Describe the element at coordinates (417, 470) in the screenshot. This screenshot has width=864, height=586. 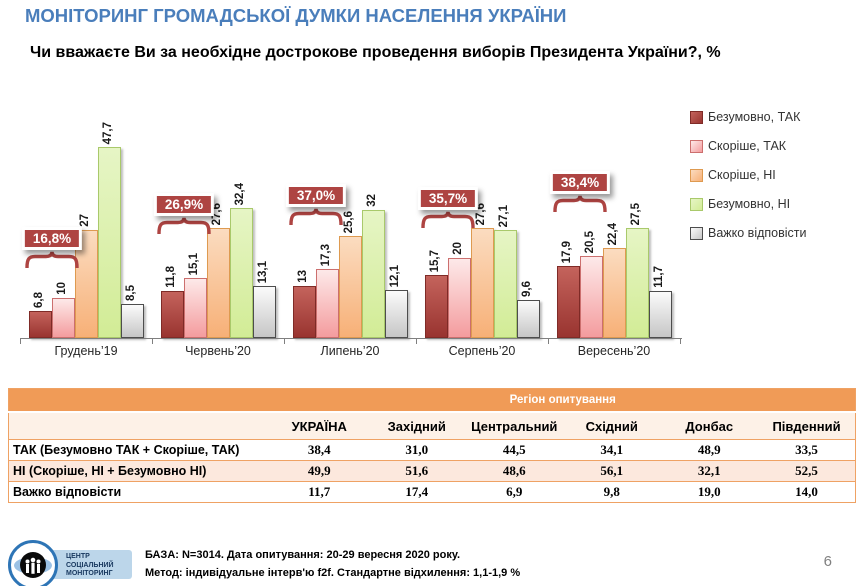
I see `table-cell: 51,6` at that location.